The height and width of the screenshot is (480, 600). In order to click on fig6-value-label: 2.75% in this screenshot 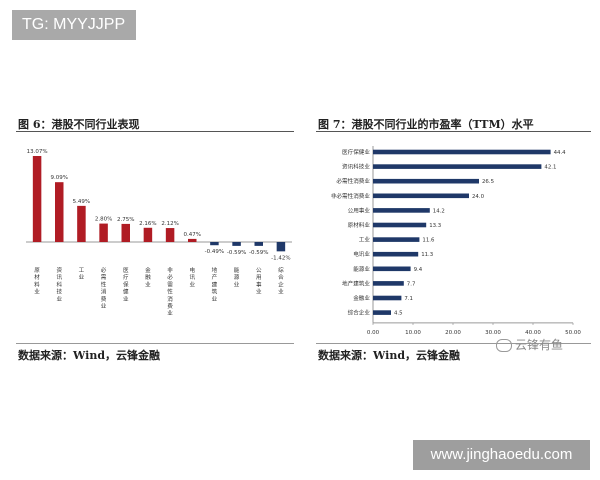, I will do `click(125, 220)`.